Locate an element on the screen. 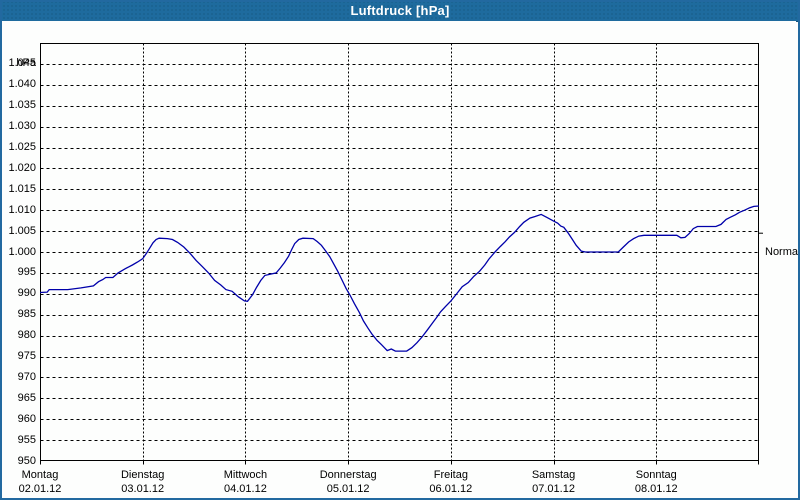 The height and width of the screenshot is (500, 800). y-tick-label: 995 is located at coordinates (26, 272).